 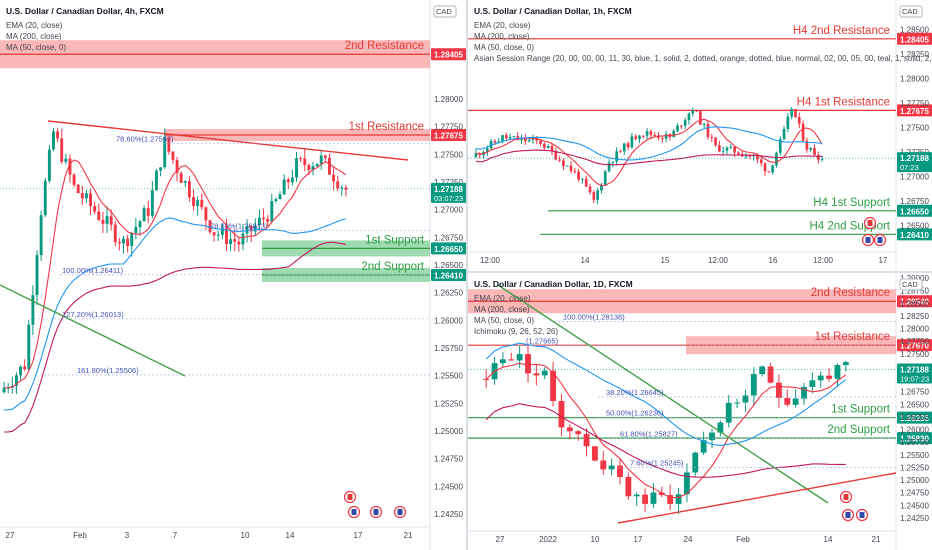 I want to click on y-tick-label: 1.26250, so click(x=914, y=417).